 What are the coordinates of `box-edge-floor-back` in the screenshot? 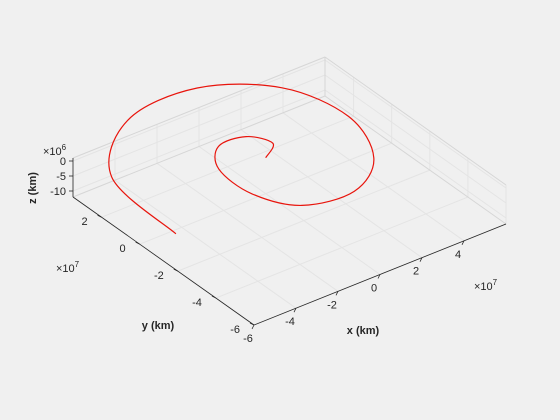 It's located at (199, 146).